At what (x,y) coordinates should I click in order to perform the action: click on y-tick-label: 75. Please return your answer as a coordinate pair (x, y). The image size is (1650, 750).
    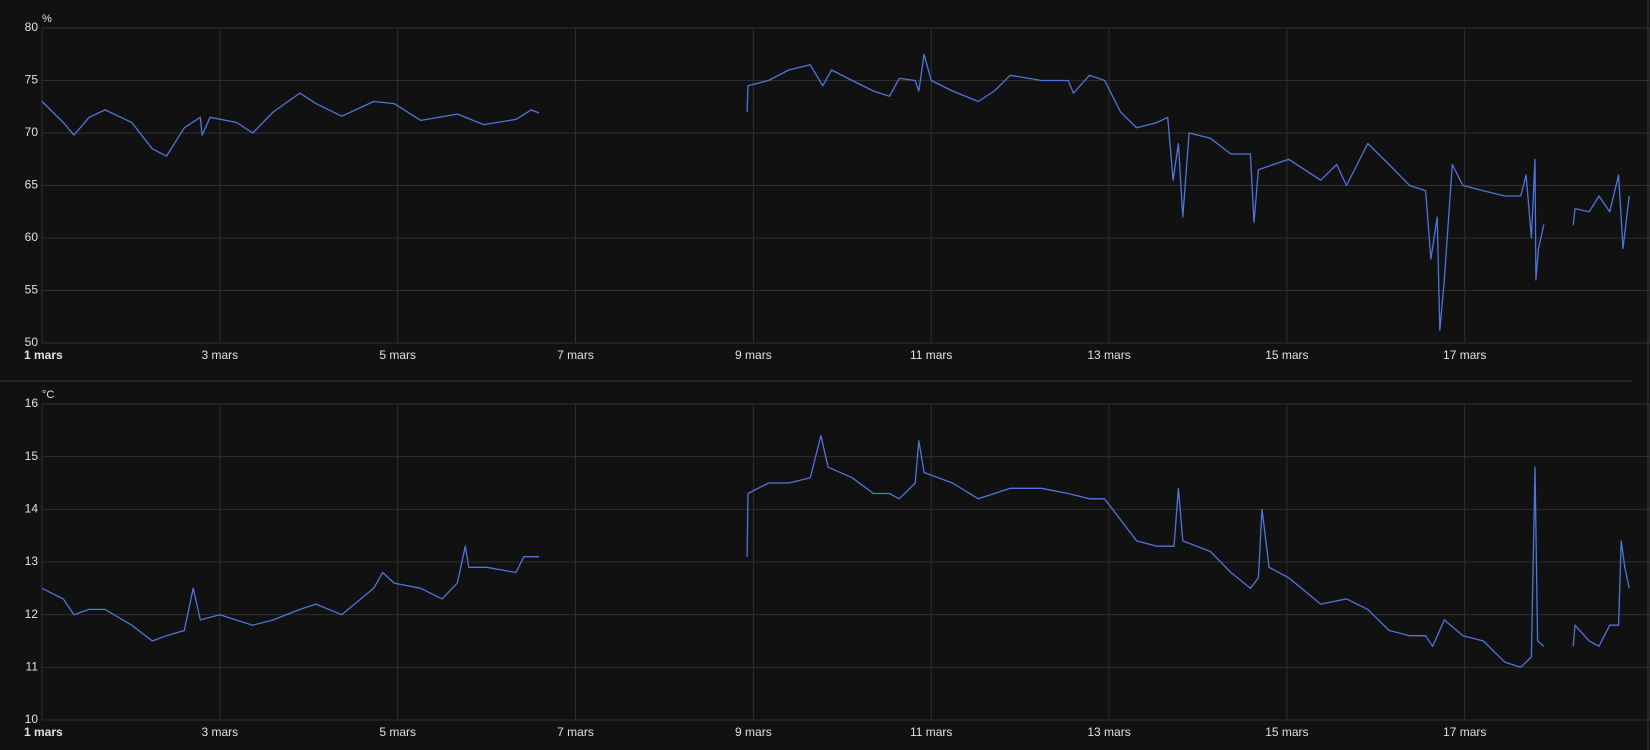
    Looking at the image, I should click on (32, 80).